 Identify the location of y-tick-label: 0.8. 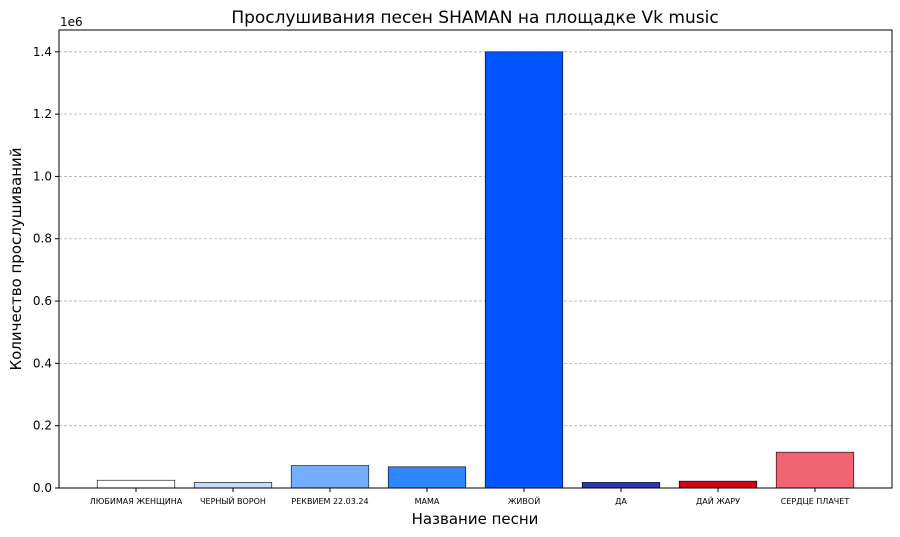
(42, 239).